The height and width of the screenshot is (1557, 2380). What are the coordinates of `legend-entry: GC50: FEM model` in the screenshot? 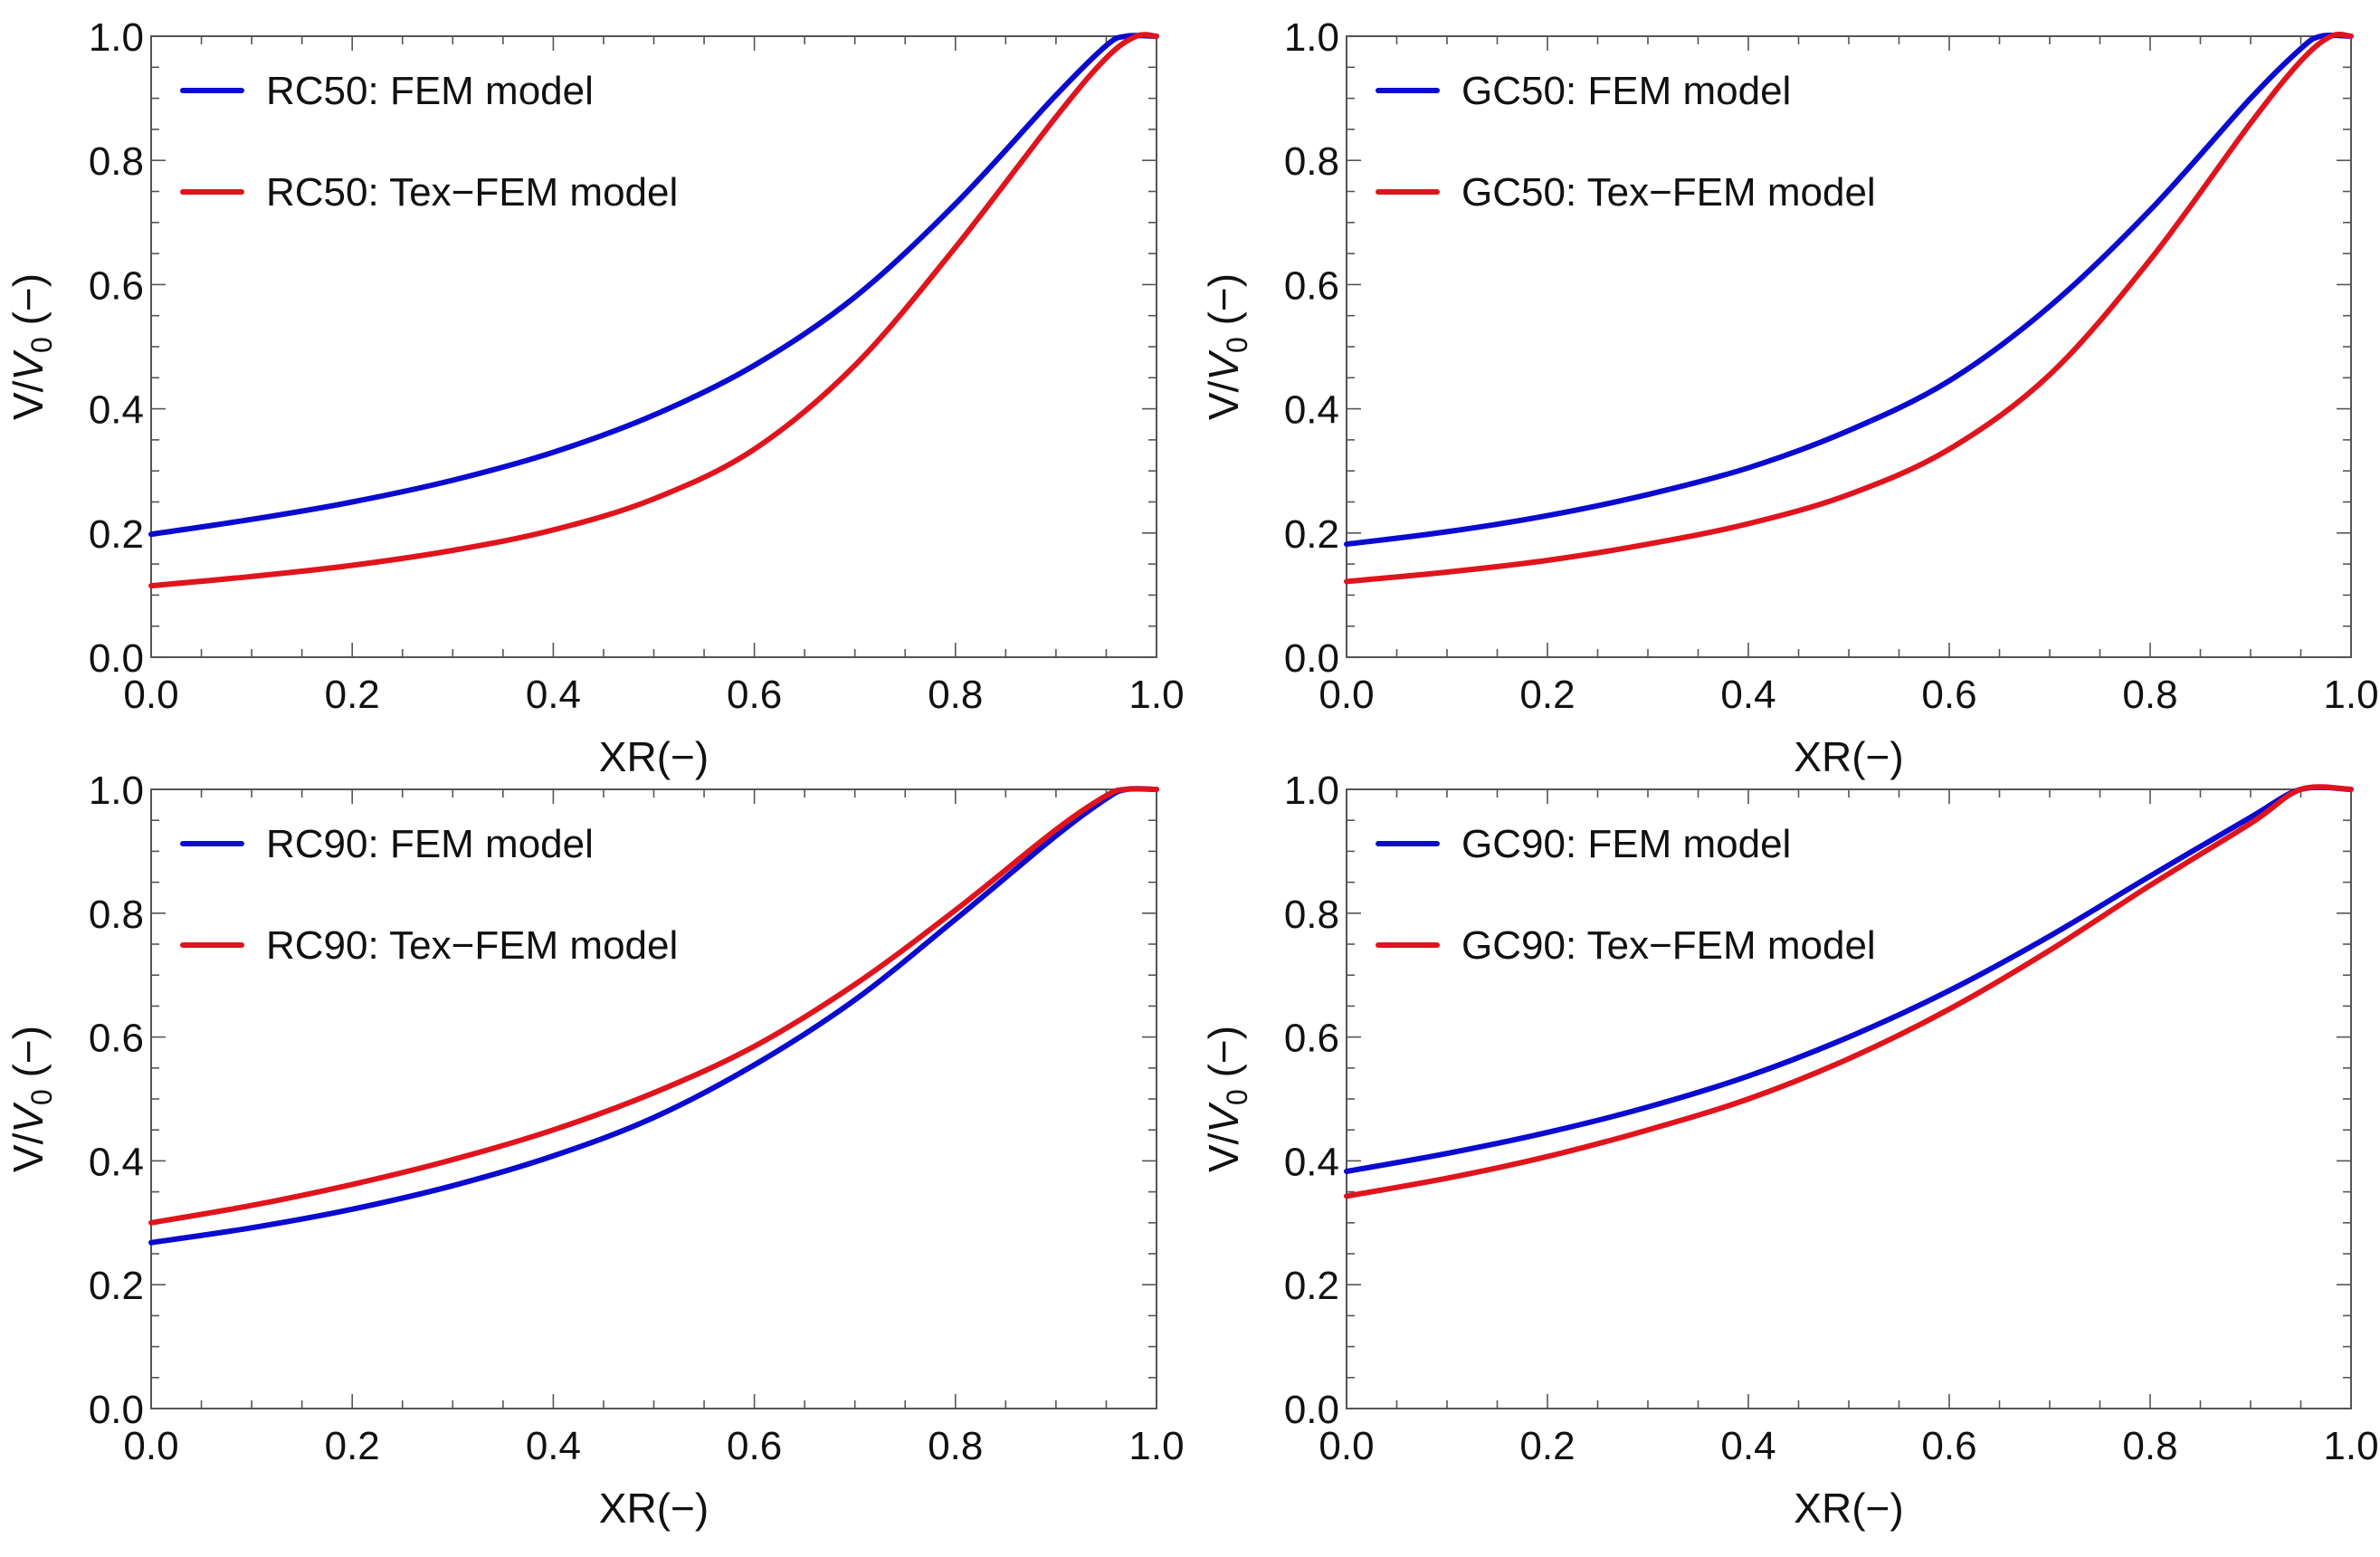 It's located at (1626, 91).